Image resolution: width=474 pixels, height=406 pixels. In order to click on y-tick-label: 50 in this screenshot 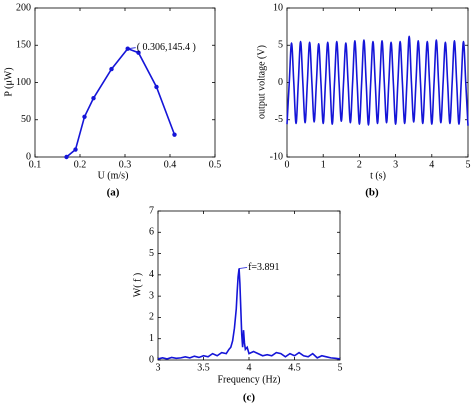, I will do `click(26, 119)`.